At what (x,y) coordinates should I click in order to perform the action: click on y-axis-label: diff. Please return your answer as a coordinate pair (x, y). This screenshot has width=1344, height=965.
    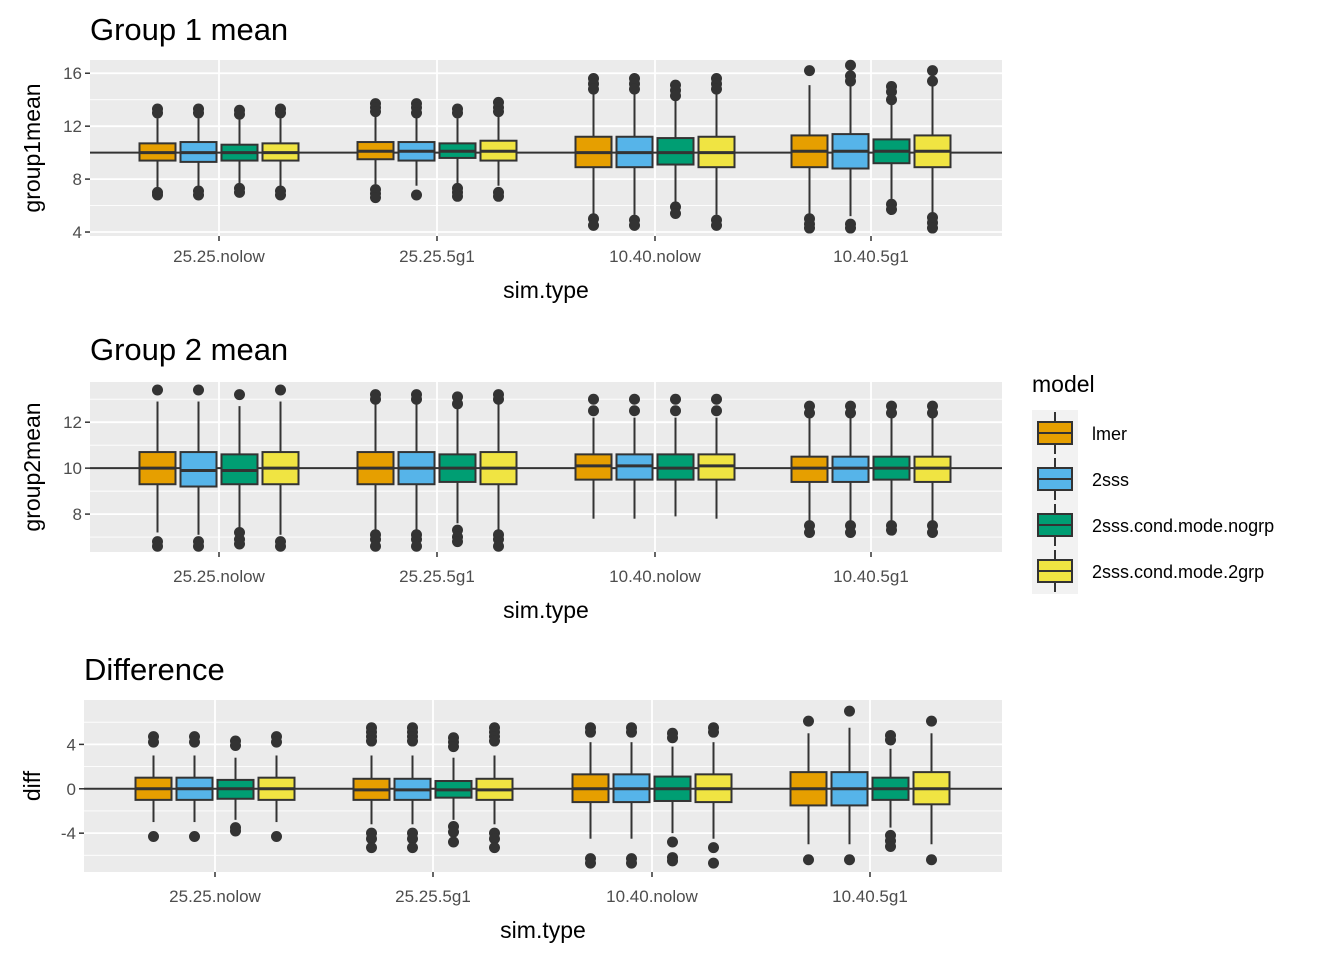
    Looking at the image, I should click on (32, 785).